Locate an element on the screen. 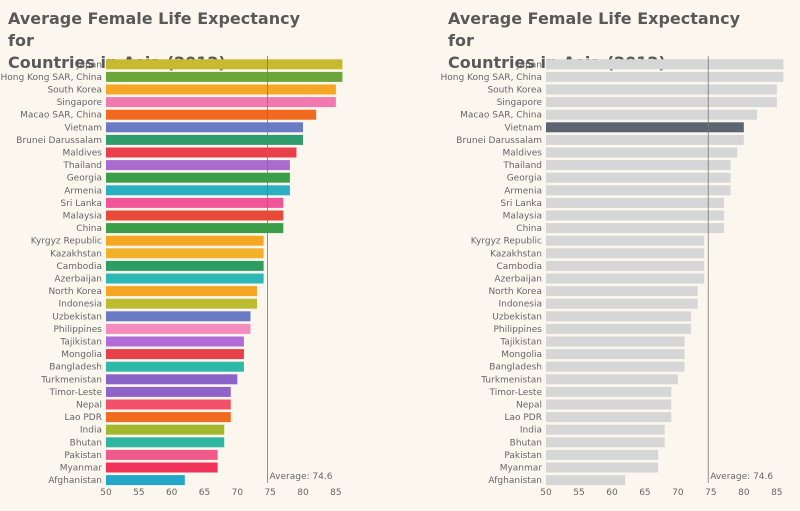 Image resolution: width=800 pixels, height=511 pixels. category-label: Brunei Darussalam is located at coordinates (499, 141).